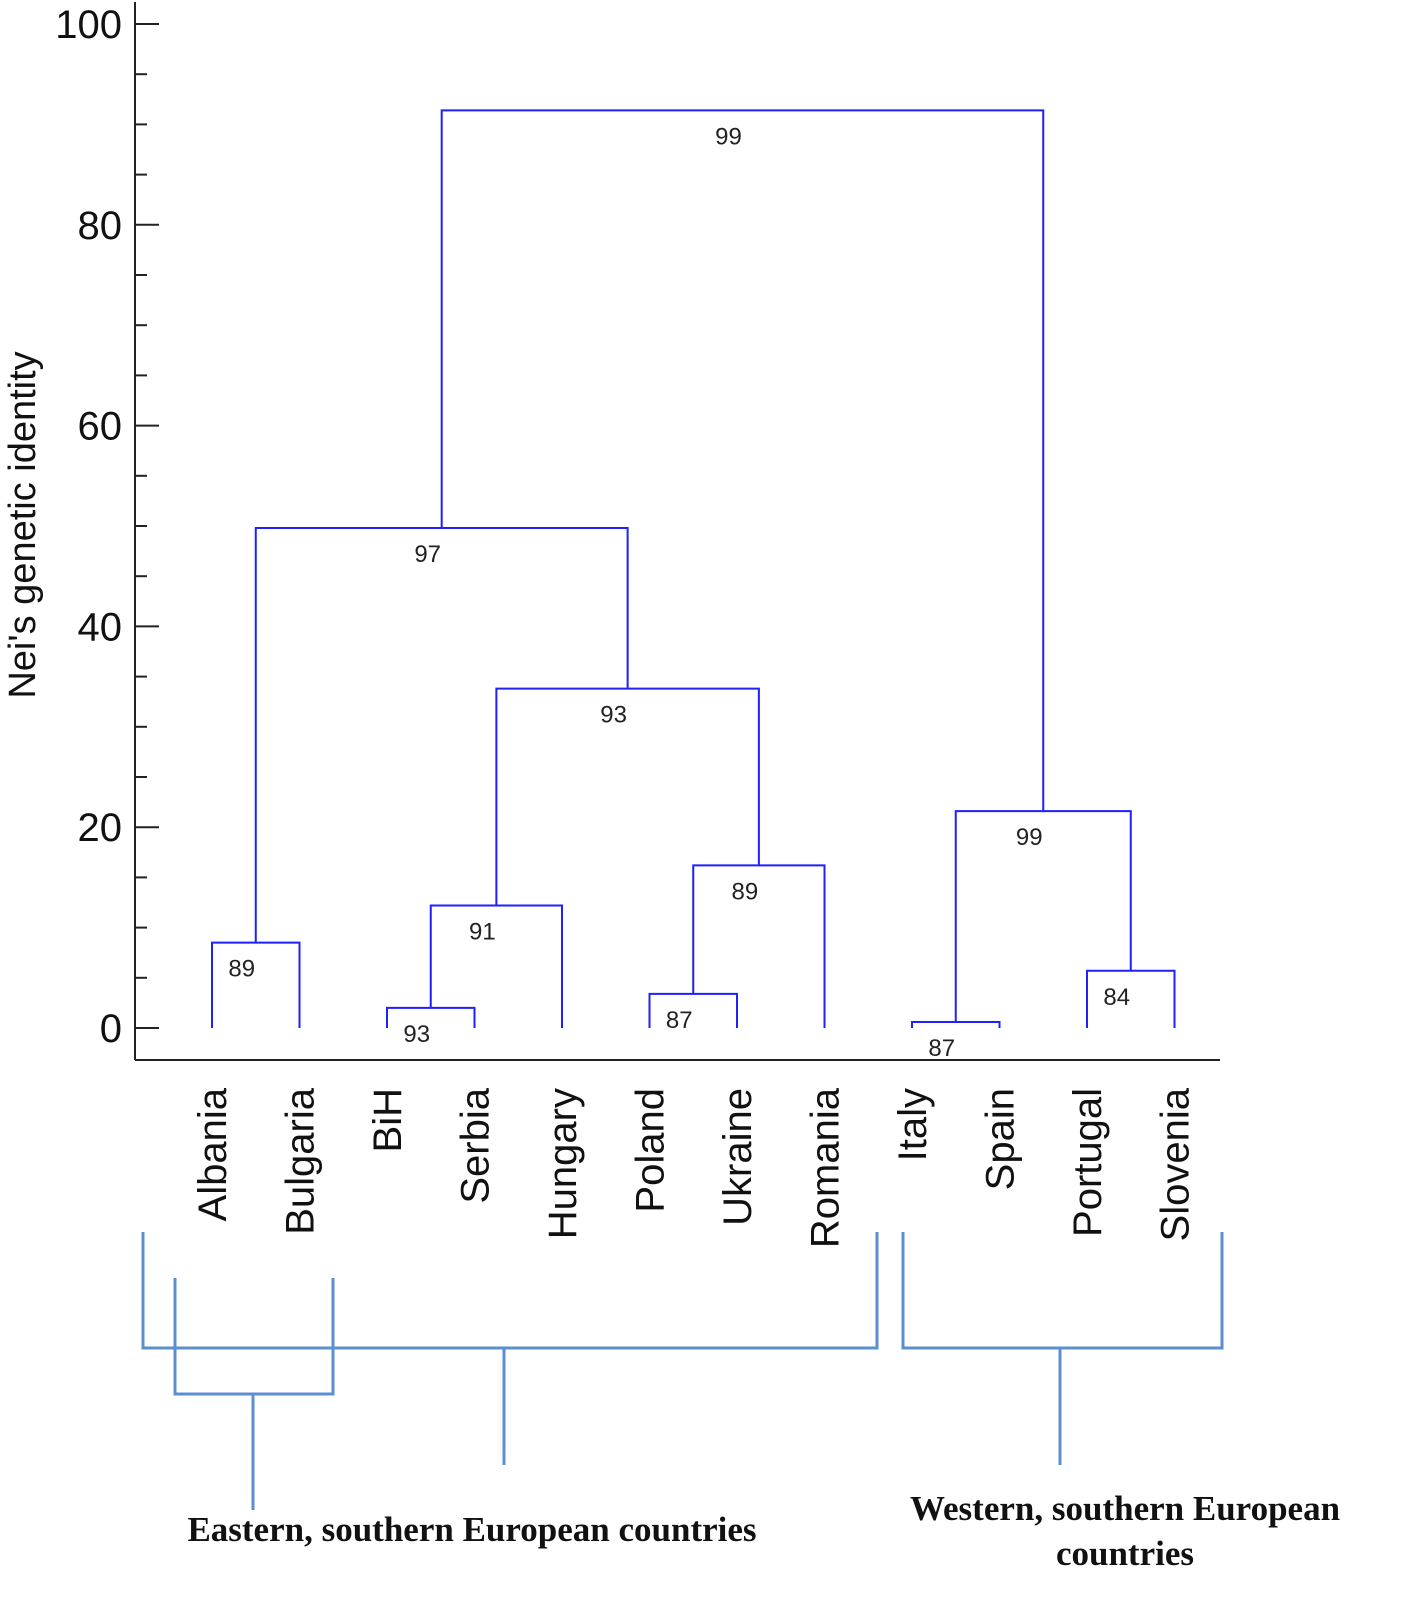  I want to click on eastern-group-label: Eastern, southern European countries, so click(471, 1529).